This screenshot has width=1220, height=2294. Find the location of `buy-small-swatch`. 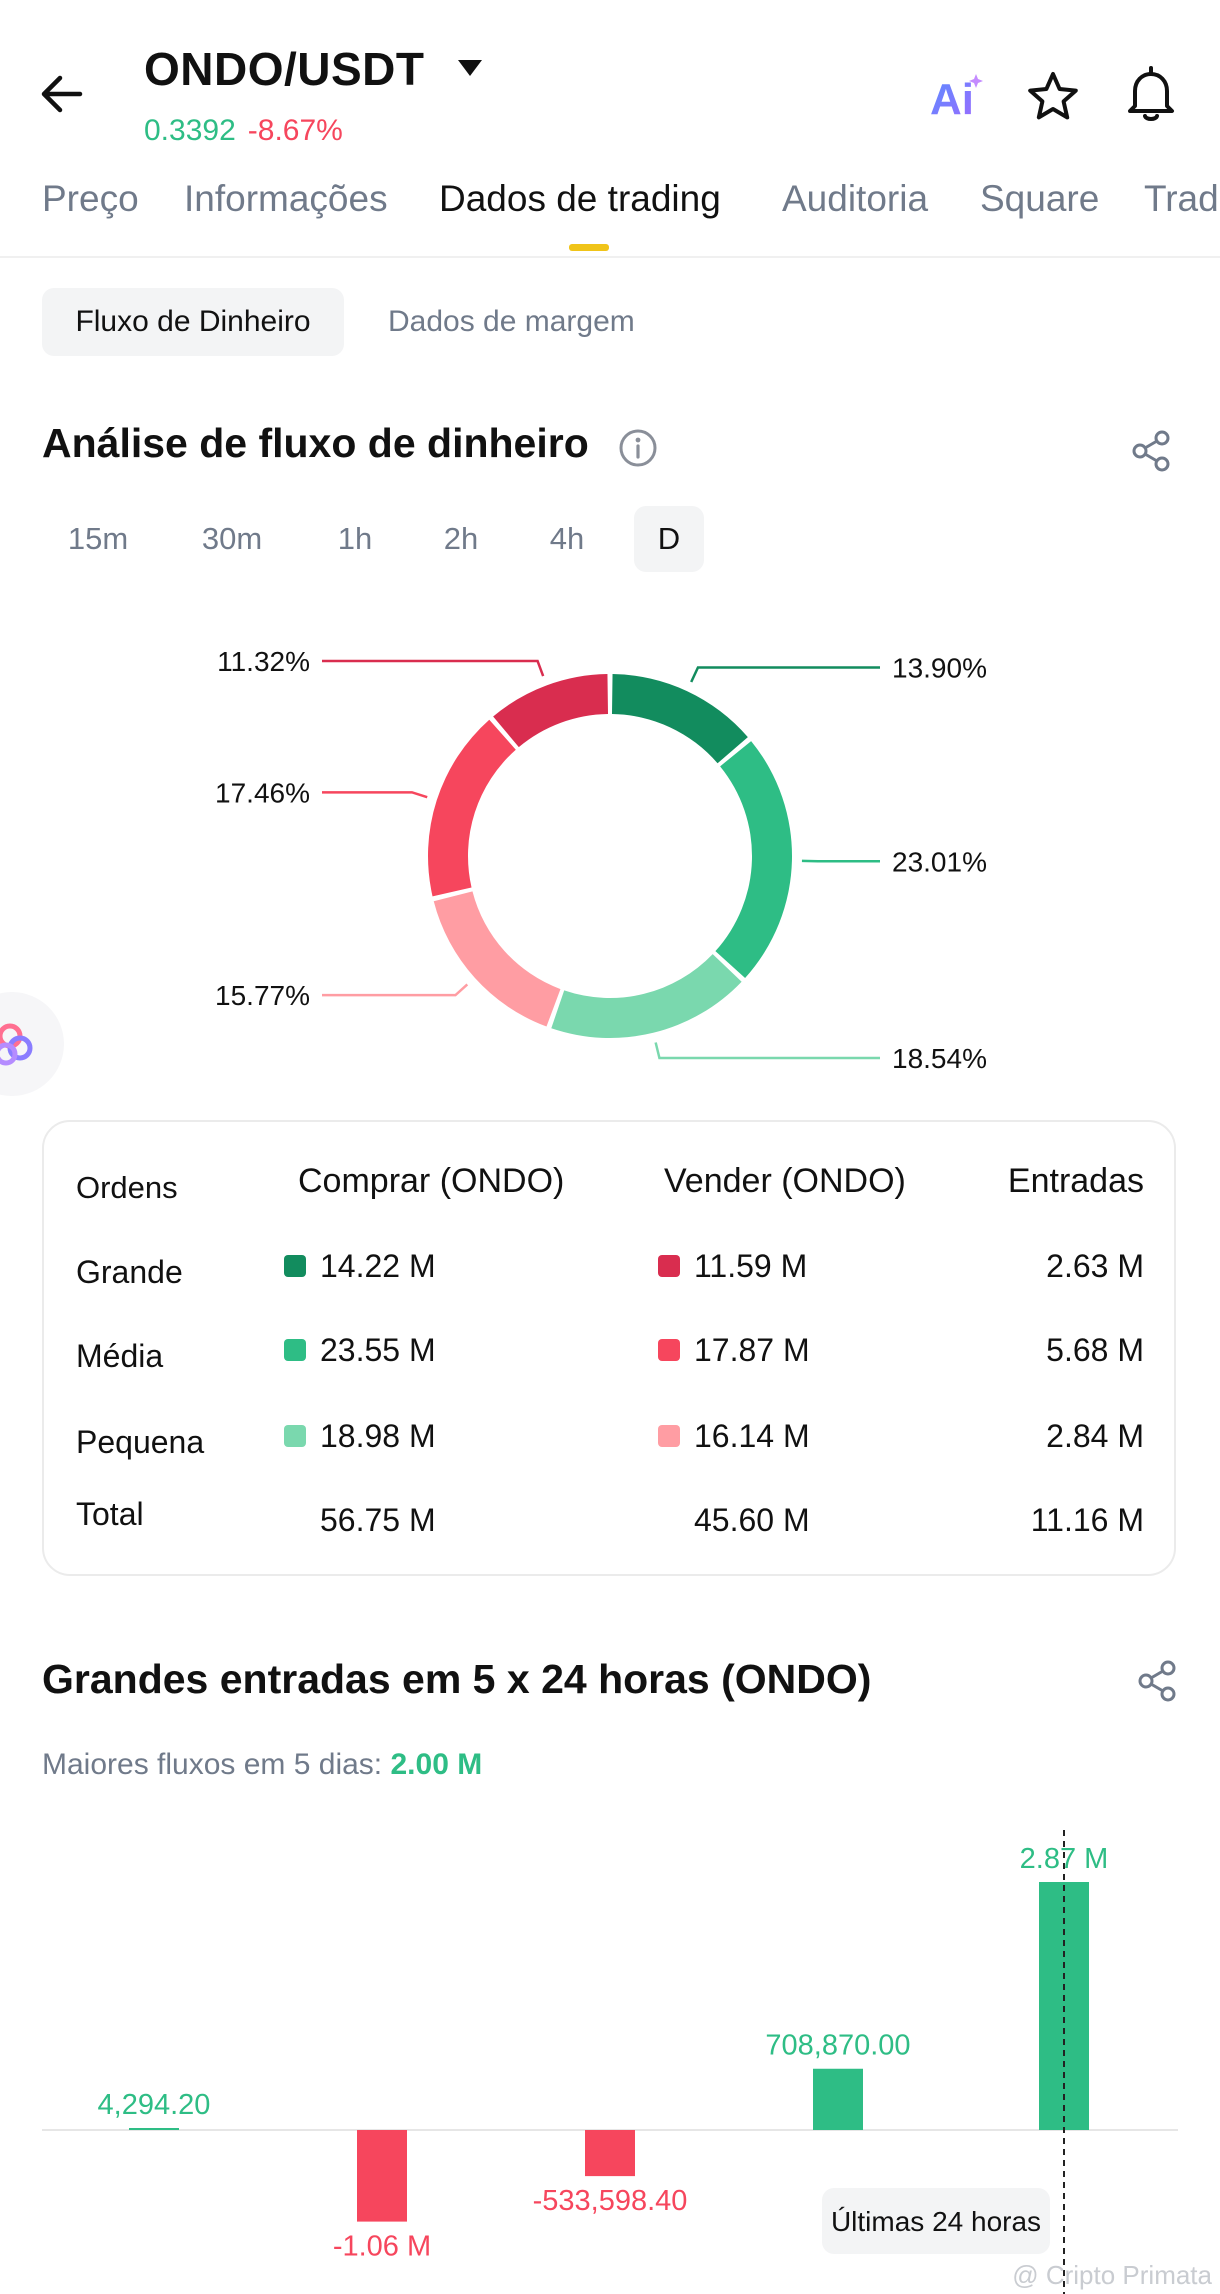

buy-small-swatch is located at coordinates (295, 1435).